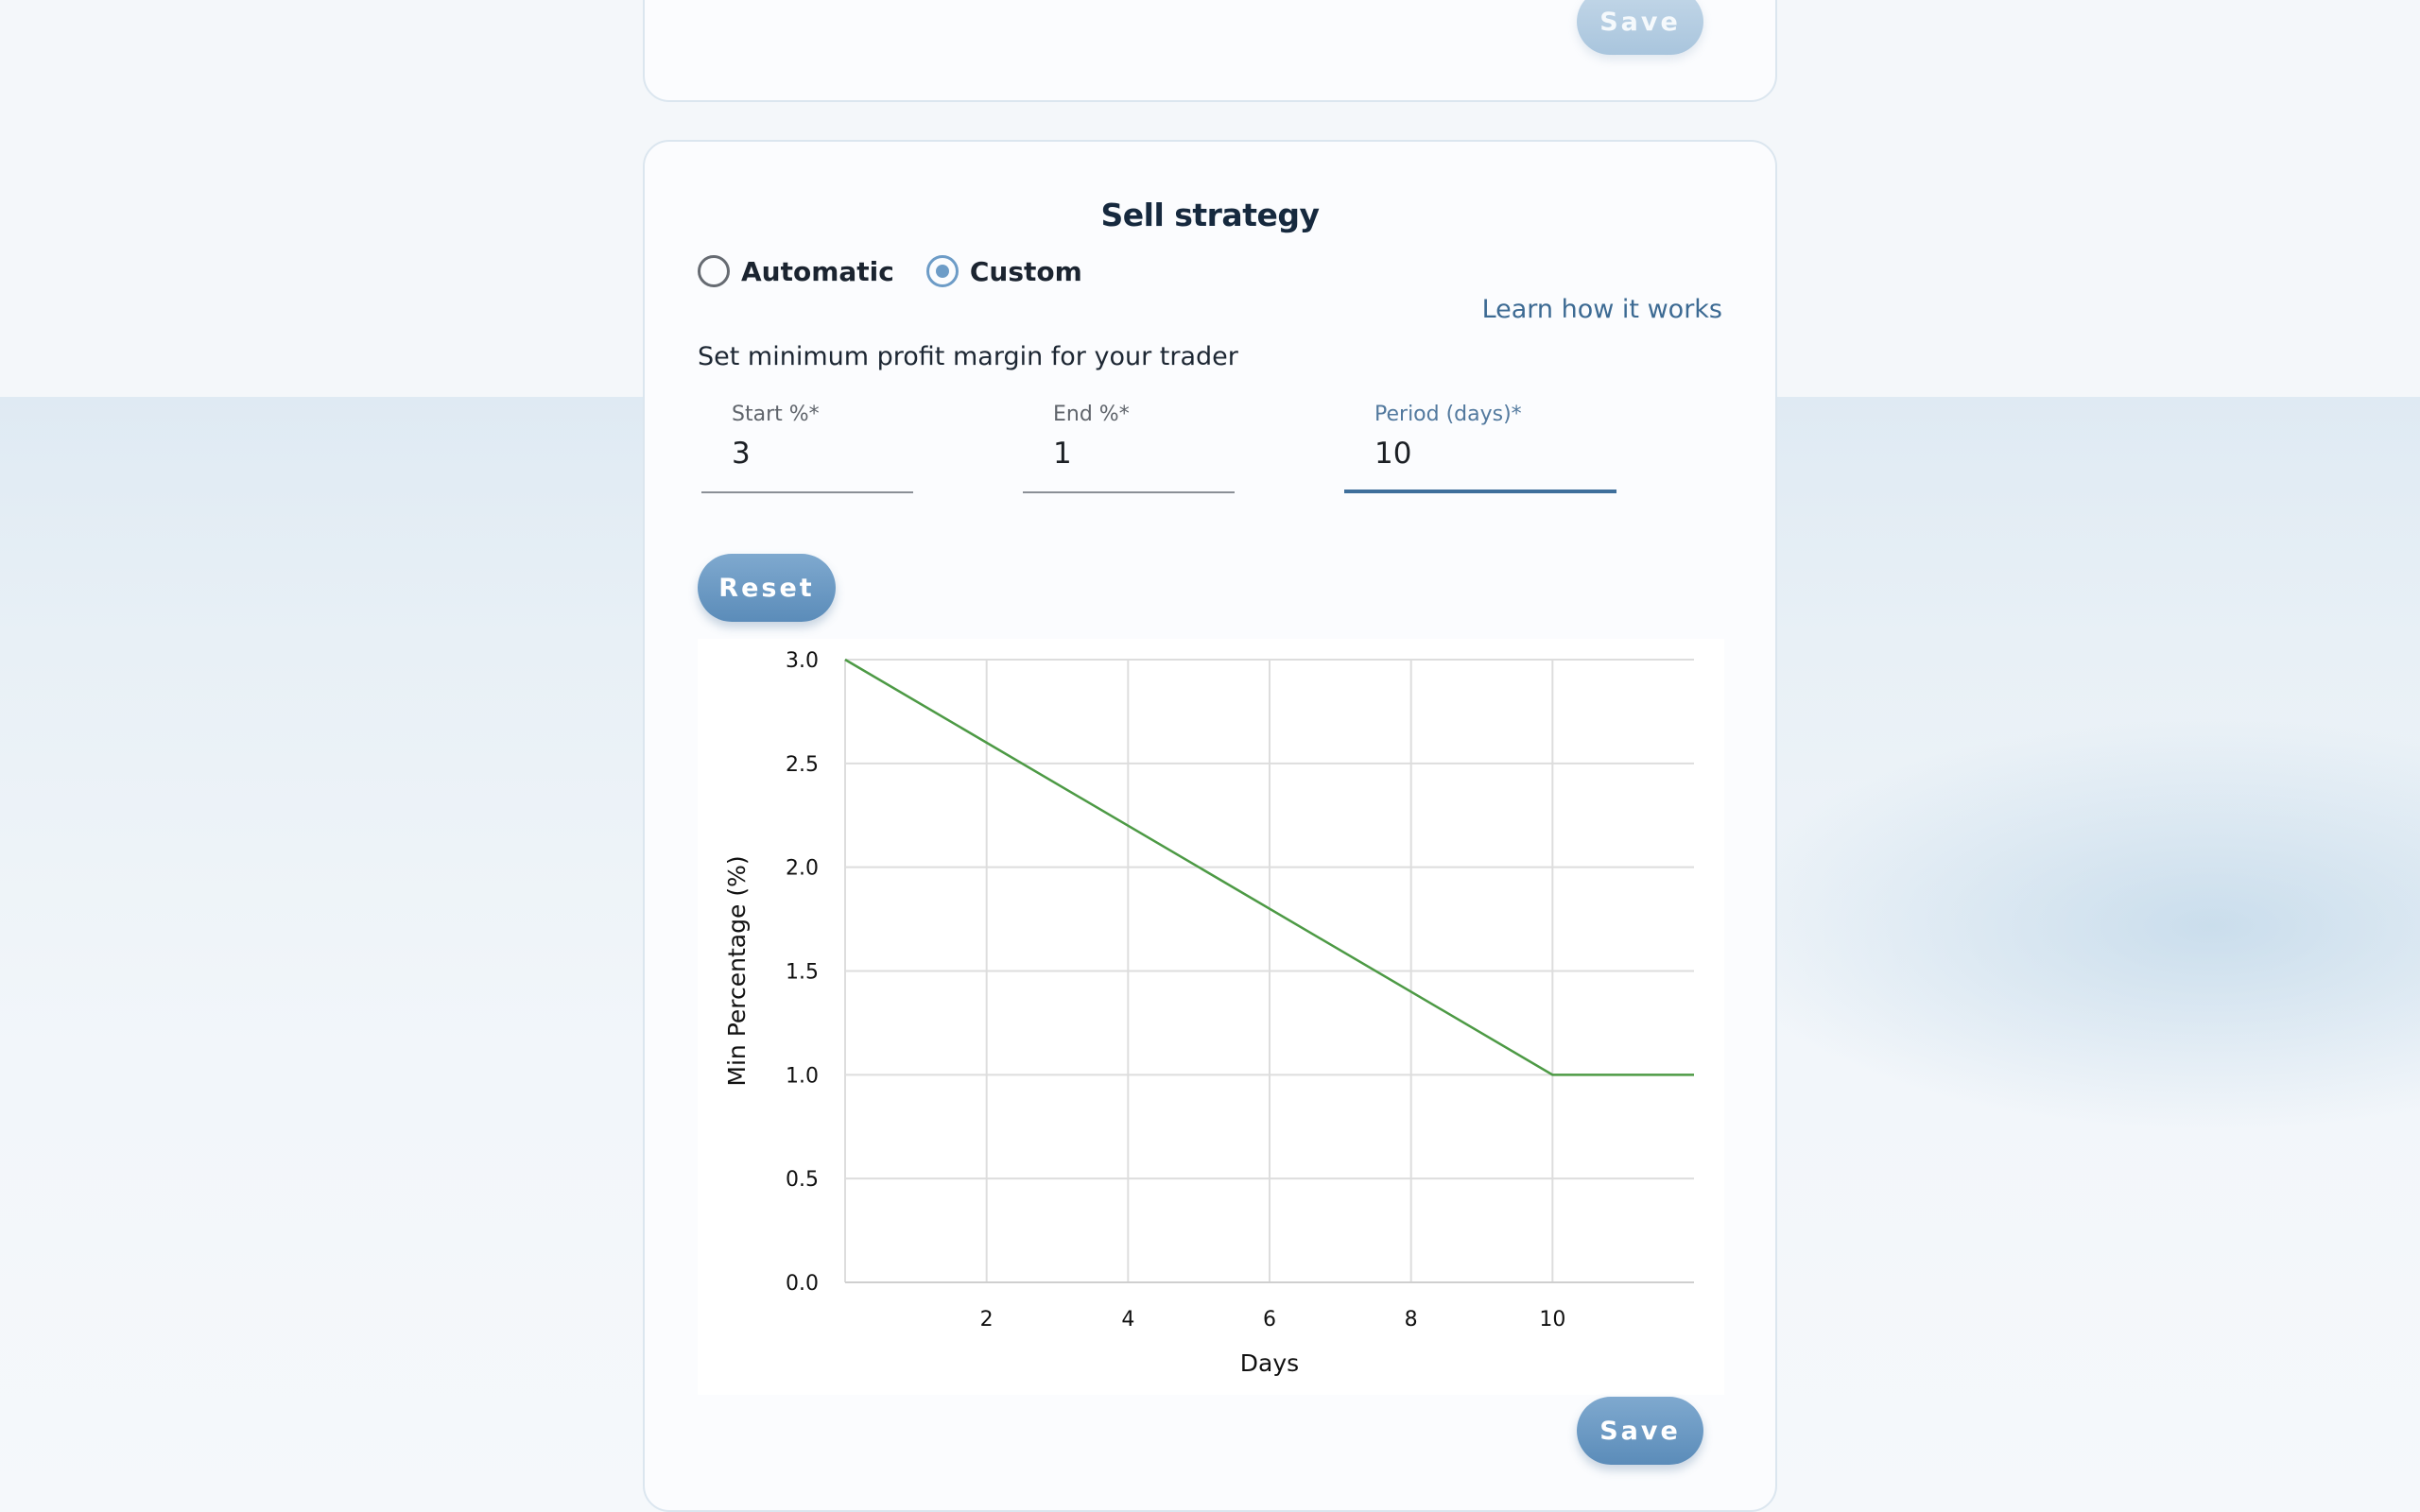 This screenshot has height=1512, width=2420. Describe the element at coordinates (1269, 1363) in the screenshot. I see `x-axis-label: Days` at that location.